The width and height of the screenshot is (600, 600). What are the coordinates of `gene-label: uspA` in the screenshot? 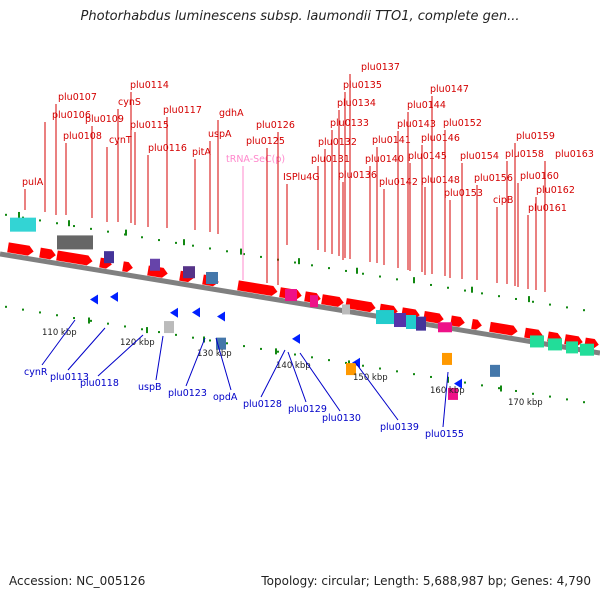 It's located at (220, 134).